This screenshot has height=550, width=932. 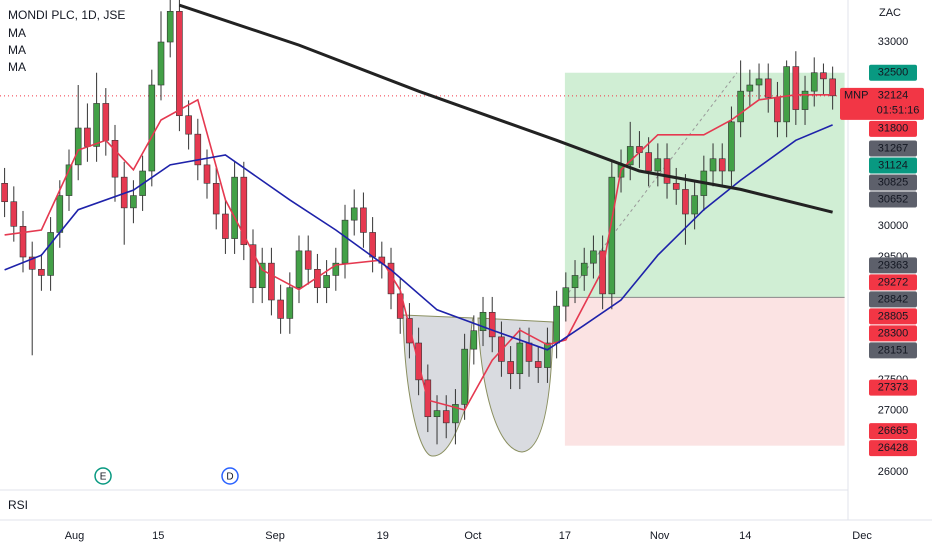 I want to click on currency-label: ZAC, so click(x=890, y=13).